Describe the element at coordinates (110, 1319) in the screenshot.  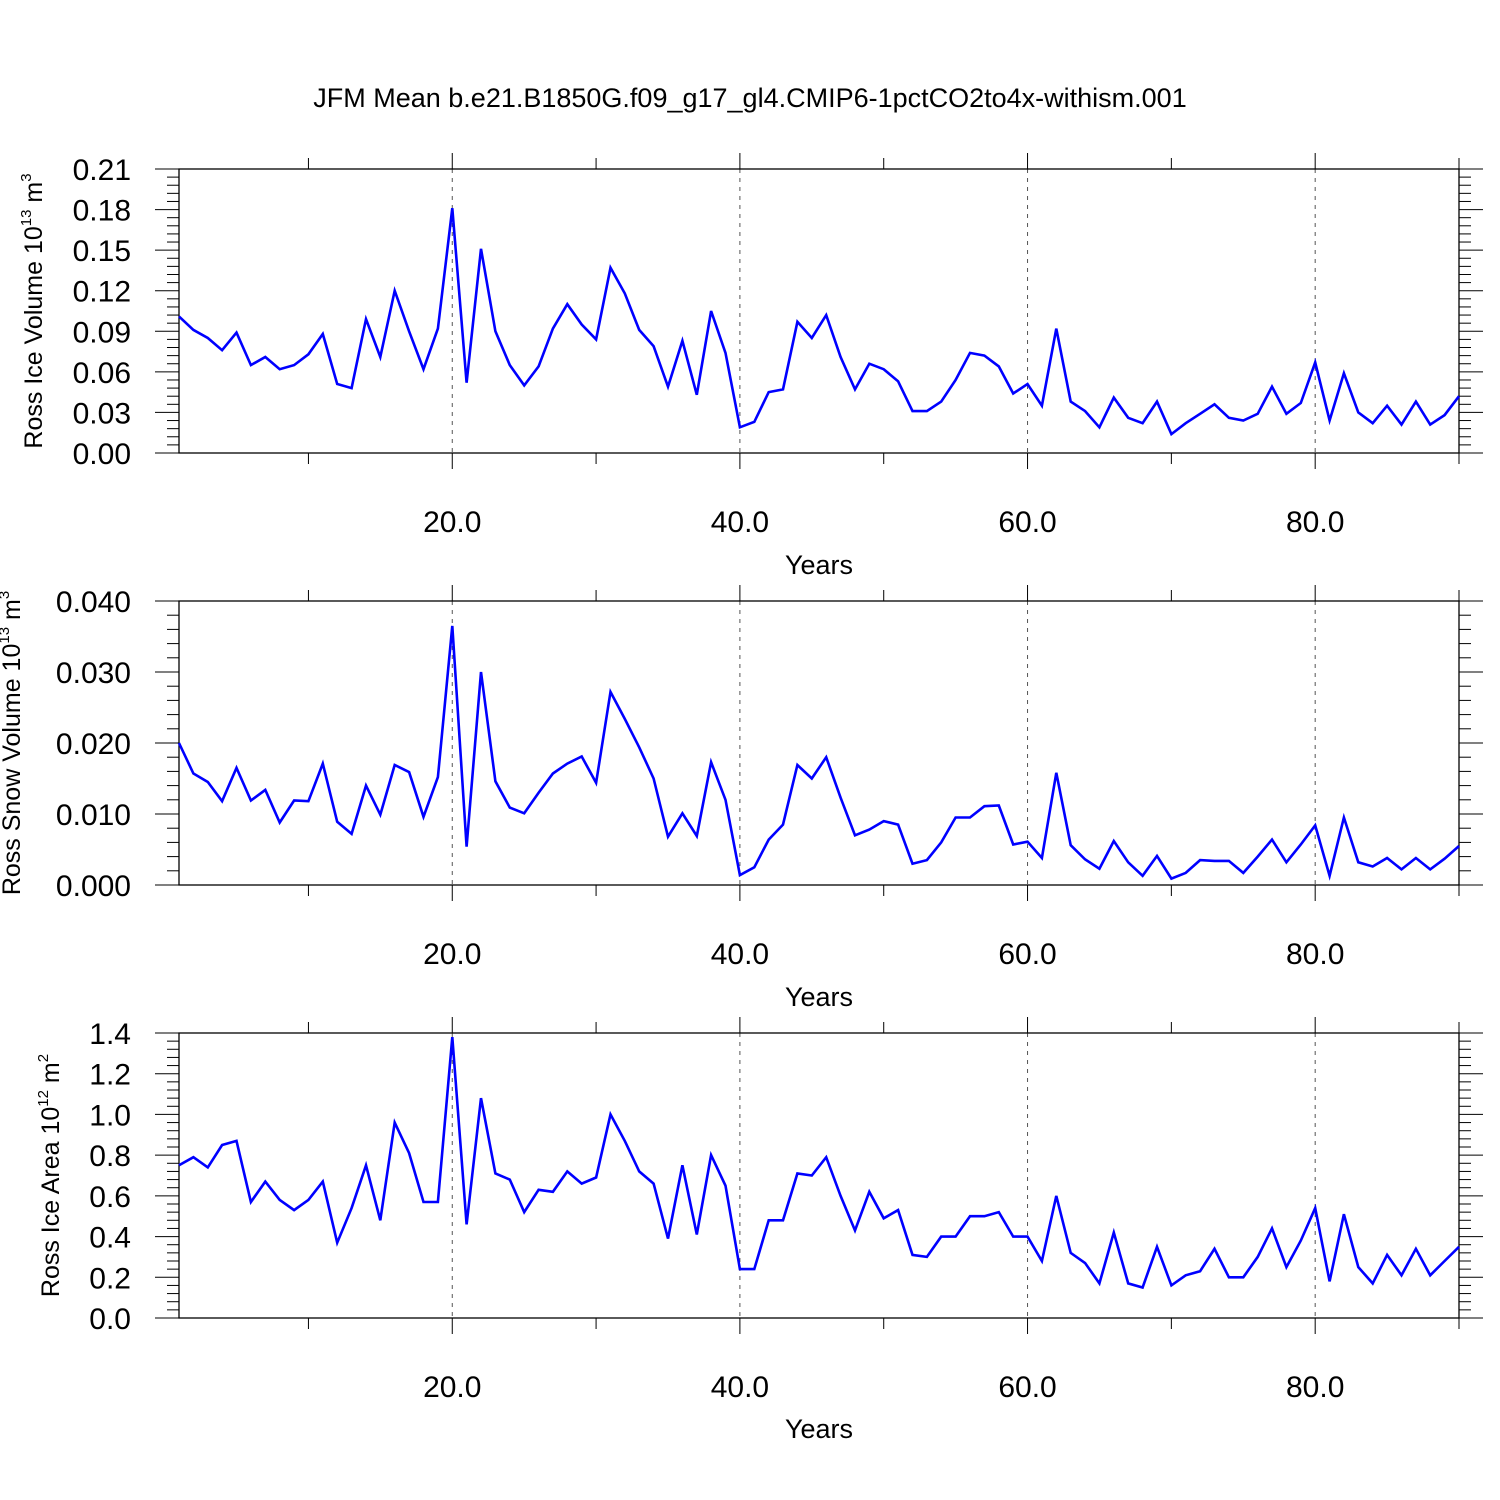
I see `y-tick-label: 0.0` at that location.